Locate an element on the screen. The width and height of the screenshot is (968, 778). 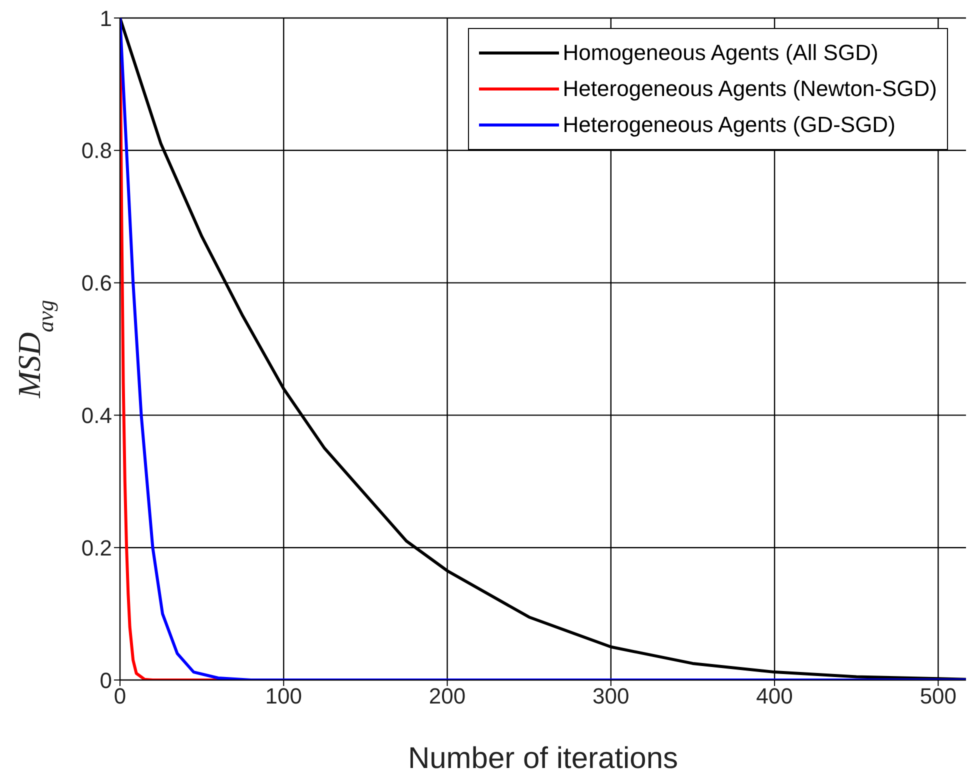
y-tick-label: 0 is located at coordinates (106, 680).